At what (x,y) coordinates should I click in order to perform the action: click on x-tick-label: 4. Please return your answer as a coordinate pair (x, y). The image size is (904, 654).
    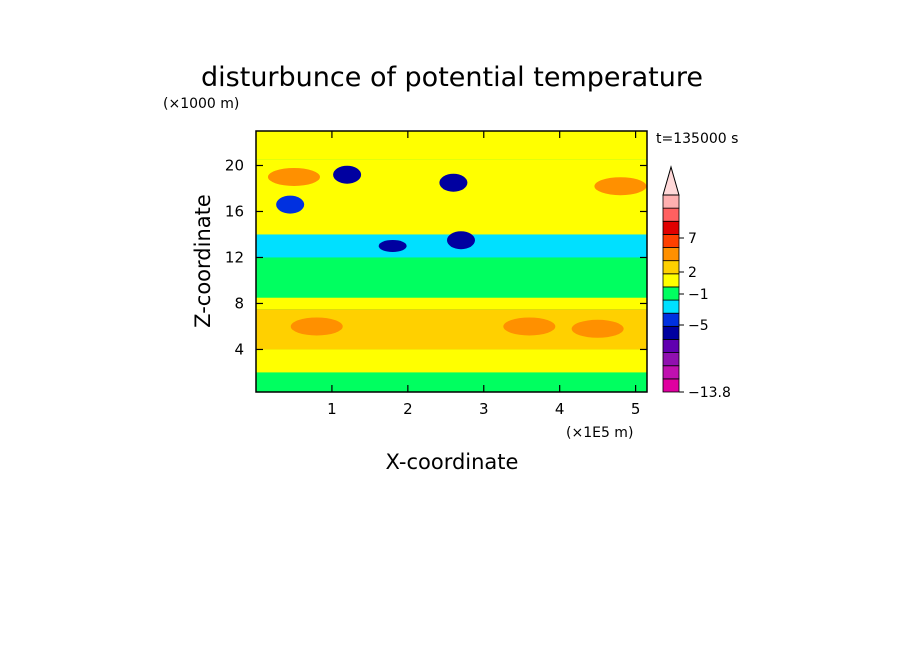
    Looking at the image, I should click on (560, 409).